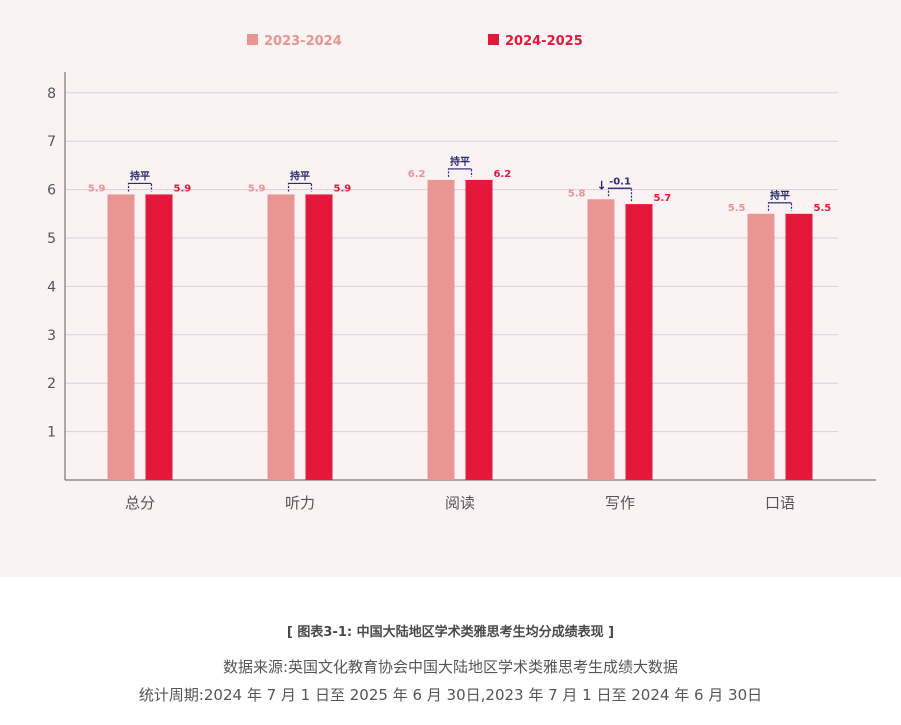 The height and width of the screenshot is (725, 901). I want to click on value-label-2024-2025: 5.7, so click(663, 198).